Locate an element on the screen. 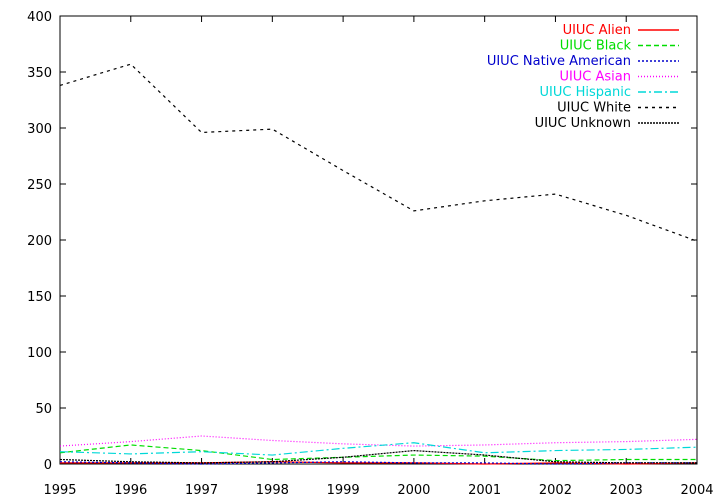 This screenshot has width=720, height=504. x-tick-label: 2002 is located at coordinates (555, 490).